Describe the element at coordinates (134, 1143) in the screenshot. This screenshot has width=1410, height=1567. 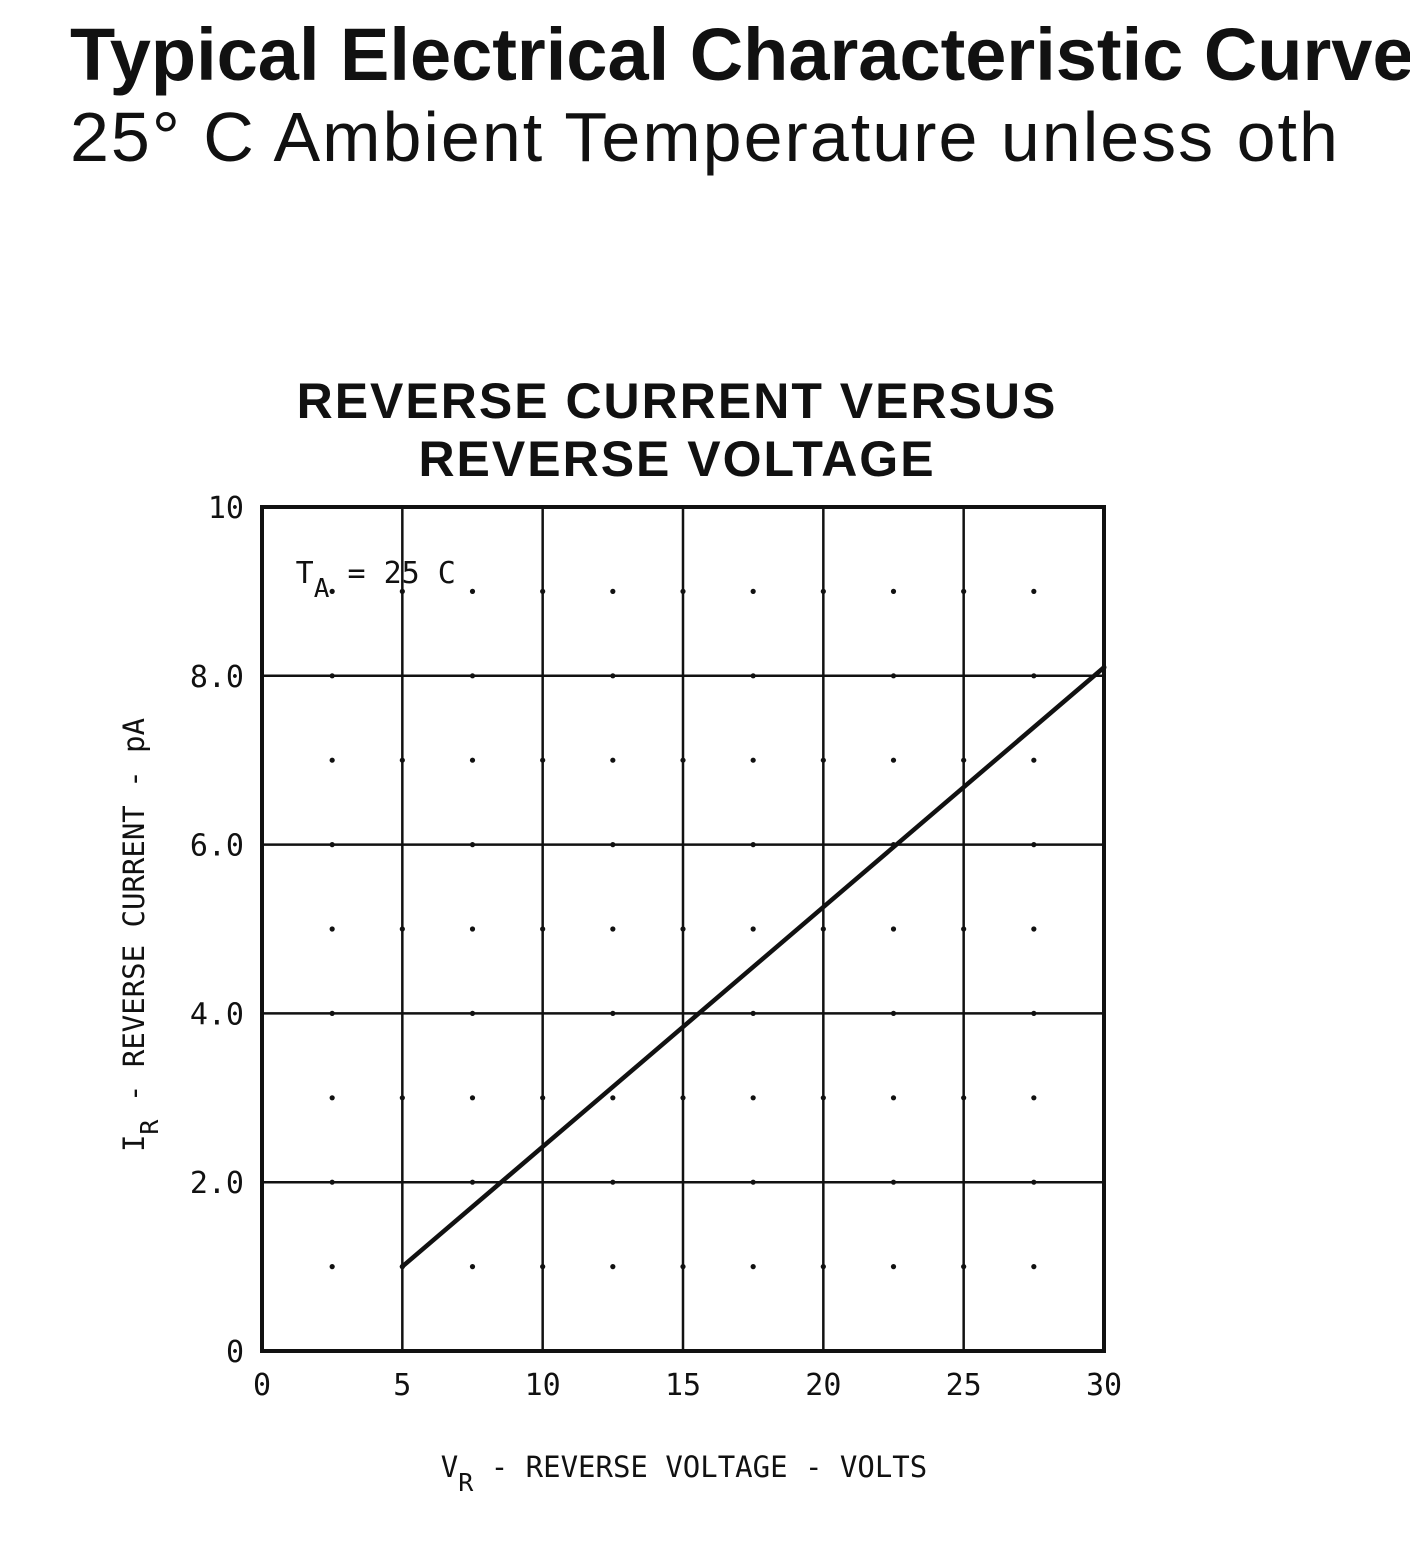
I see `y-axis-label-main: I` at that location.